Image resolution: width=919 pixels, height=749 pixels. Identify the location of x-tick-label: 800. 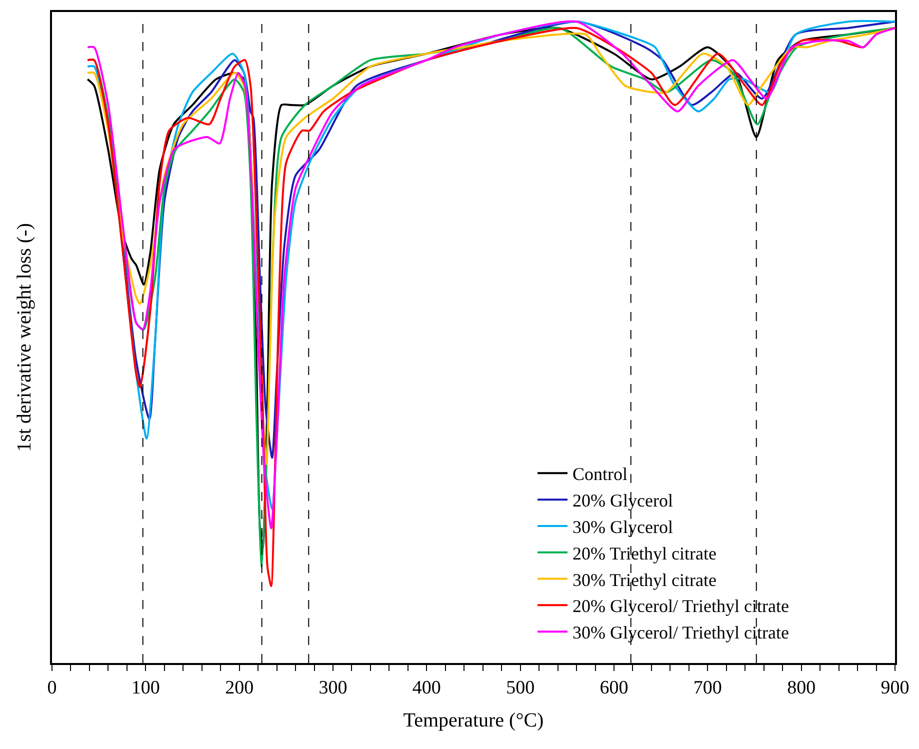
(801, 688).